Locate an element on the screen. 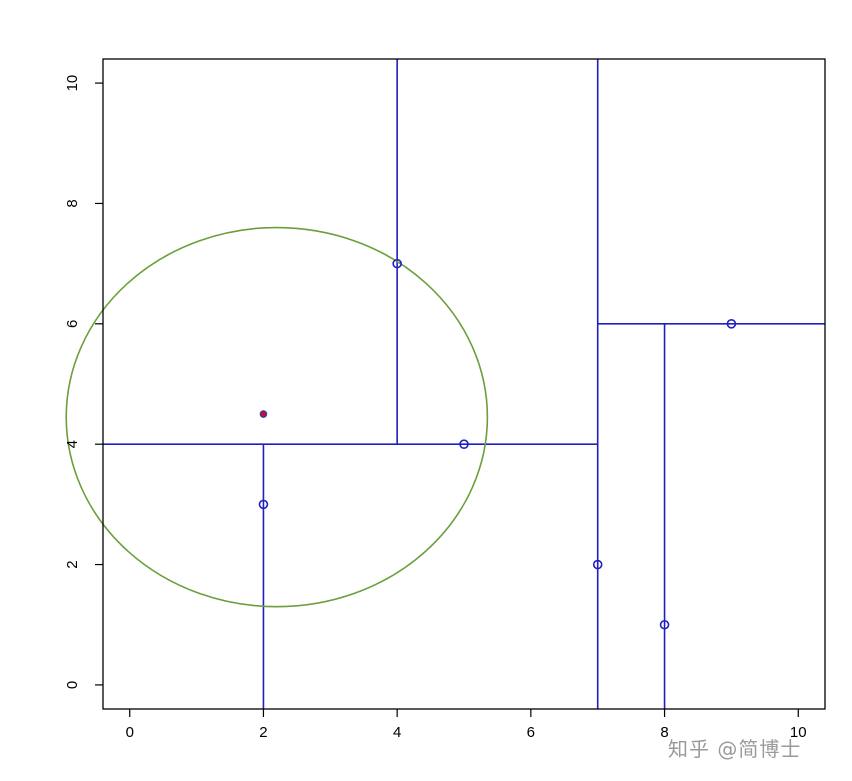  y-axis: 0 2 4 6 8 10 is located at coordinates (83, 382).